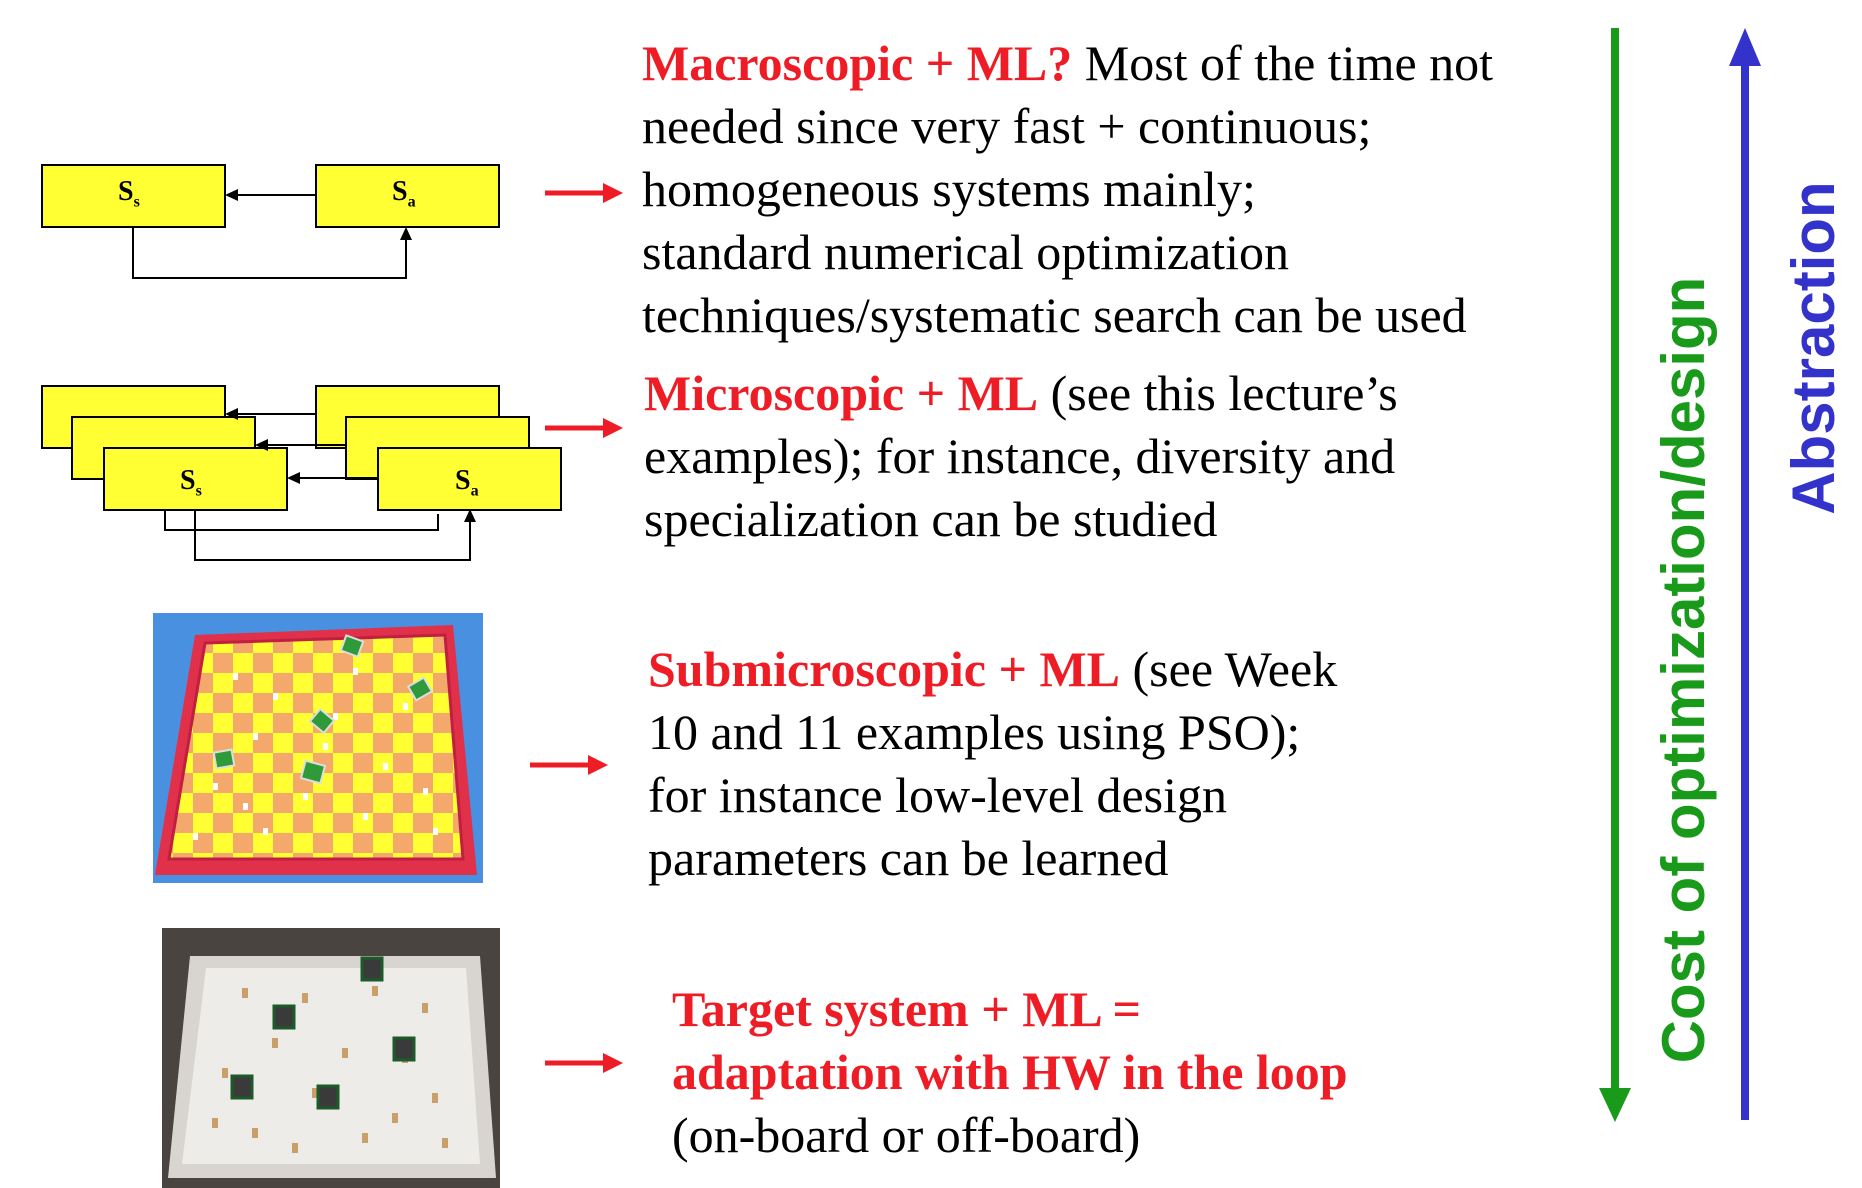  What do you see at coordinates (1745, 574) in the screenshot?
I see `abstraction-arrow` at bounding box center [1745, 574].